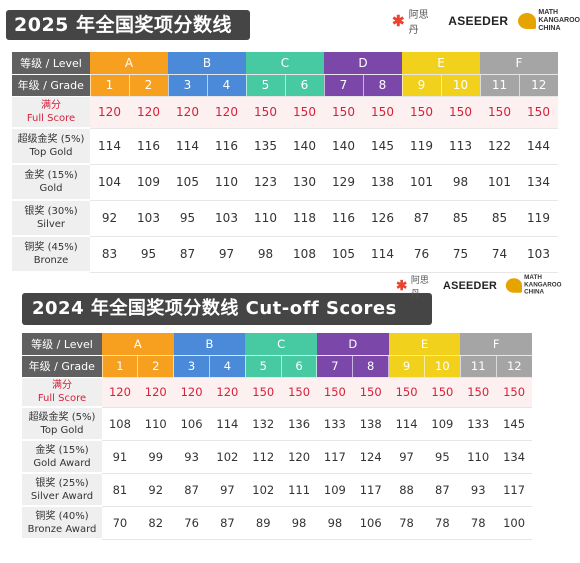 This screenshot has width=580, height=563. Describe the element at coordinates (513, 366) in the screenshot. I see `grade-12: 12` at that location.